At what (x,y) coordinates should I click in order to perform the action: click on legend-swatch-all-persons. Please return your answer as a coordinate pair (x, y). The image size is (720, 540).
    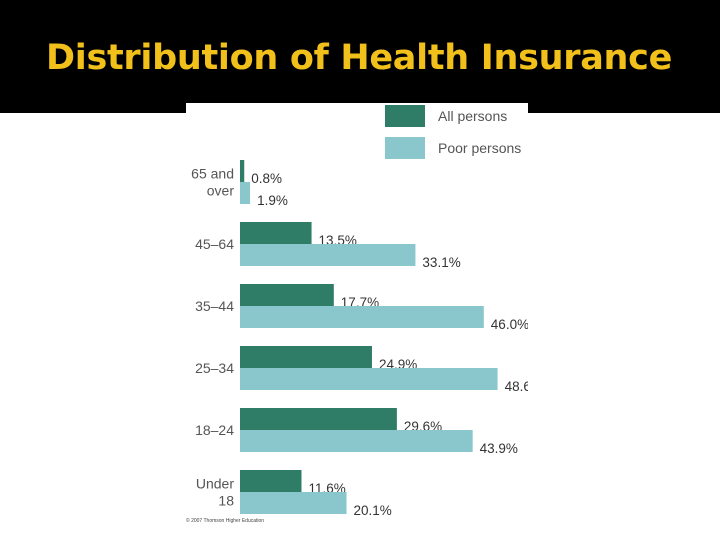
    Looking at the image, I should click on (405, 116).